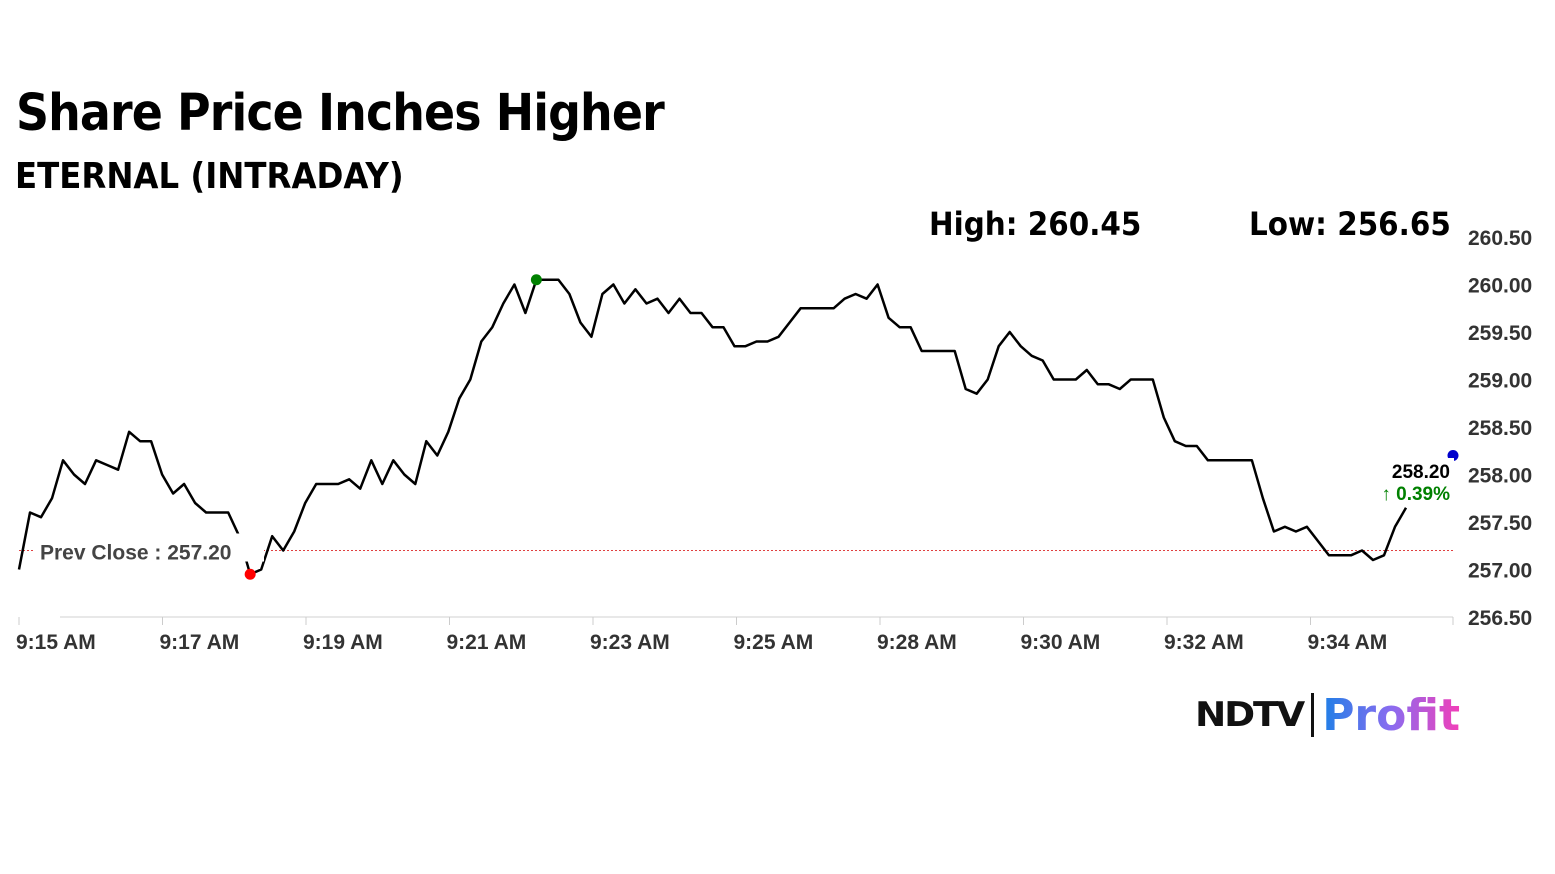 Image resolution: width=1555 pixels, height=874 pixels. I want to click on x-tick-label: 9:21 AM, so click(487, 642).